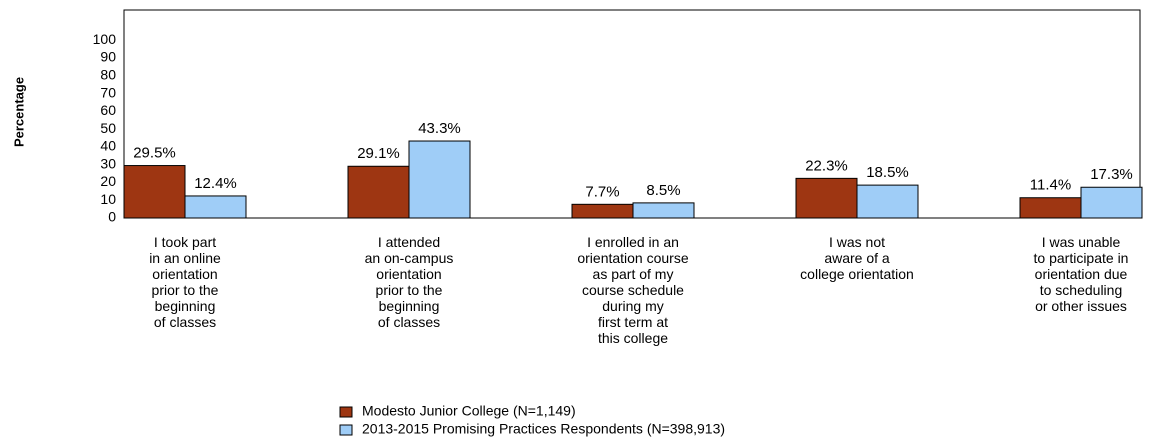 Image resolution: width=1151 pixels, height=447 pixels. Describe the element at coordinates (633, 242) in the screenshot. I see `x-tick-label-line: I enrolled in an` at that location.